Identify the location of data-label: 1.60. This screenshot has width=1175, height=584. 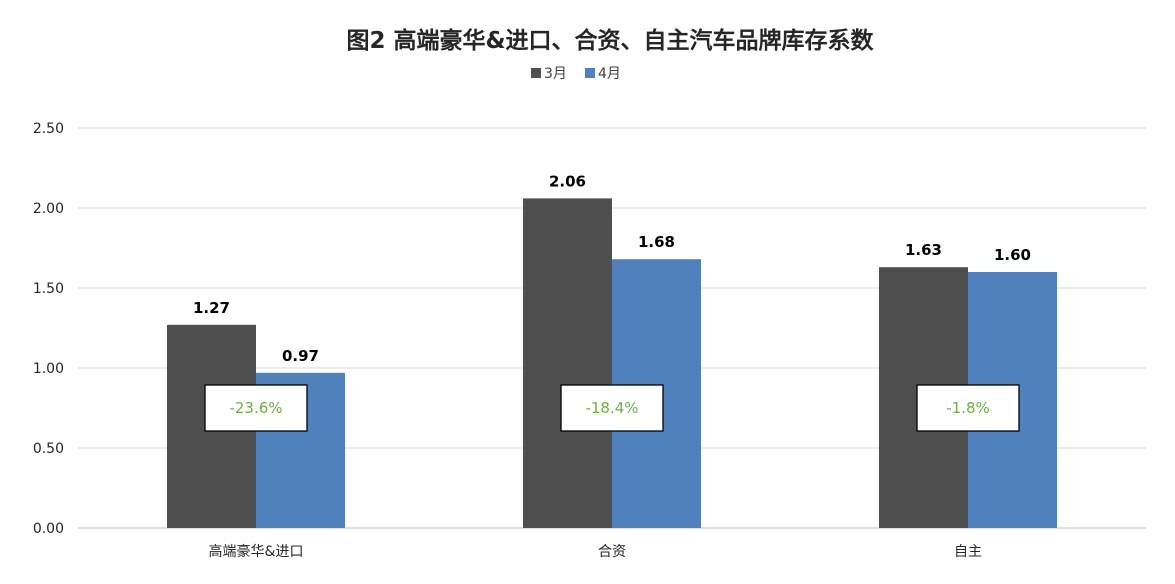
(1012, 255).